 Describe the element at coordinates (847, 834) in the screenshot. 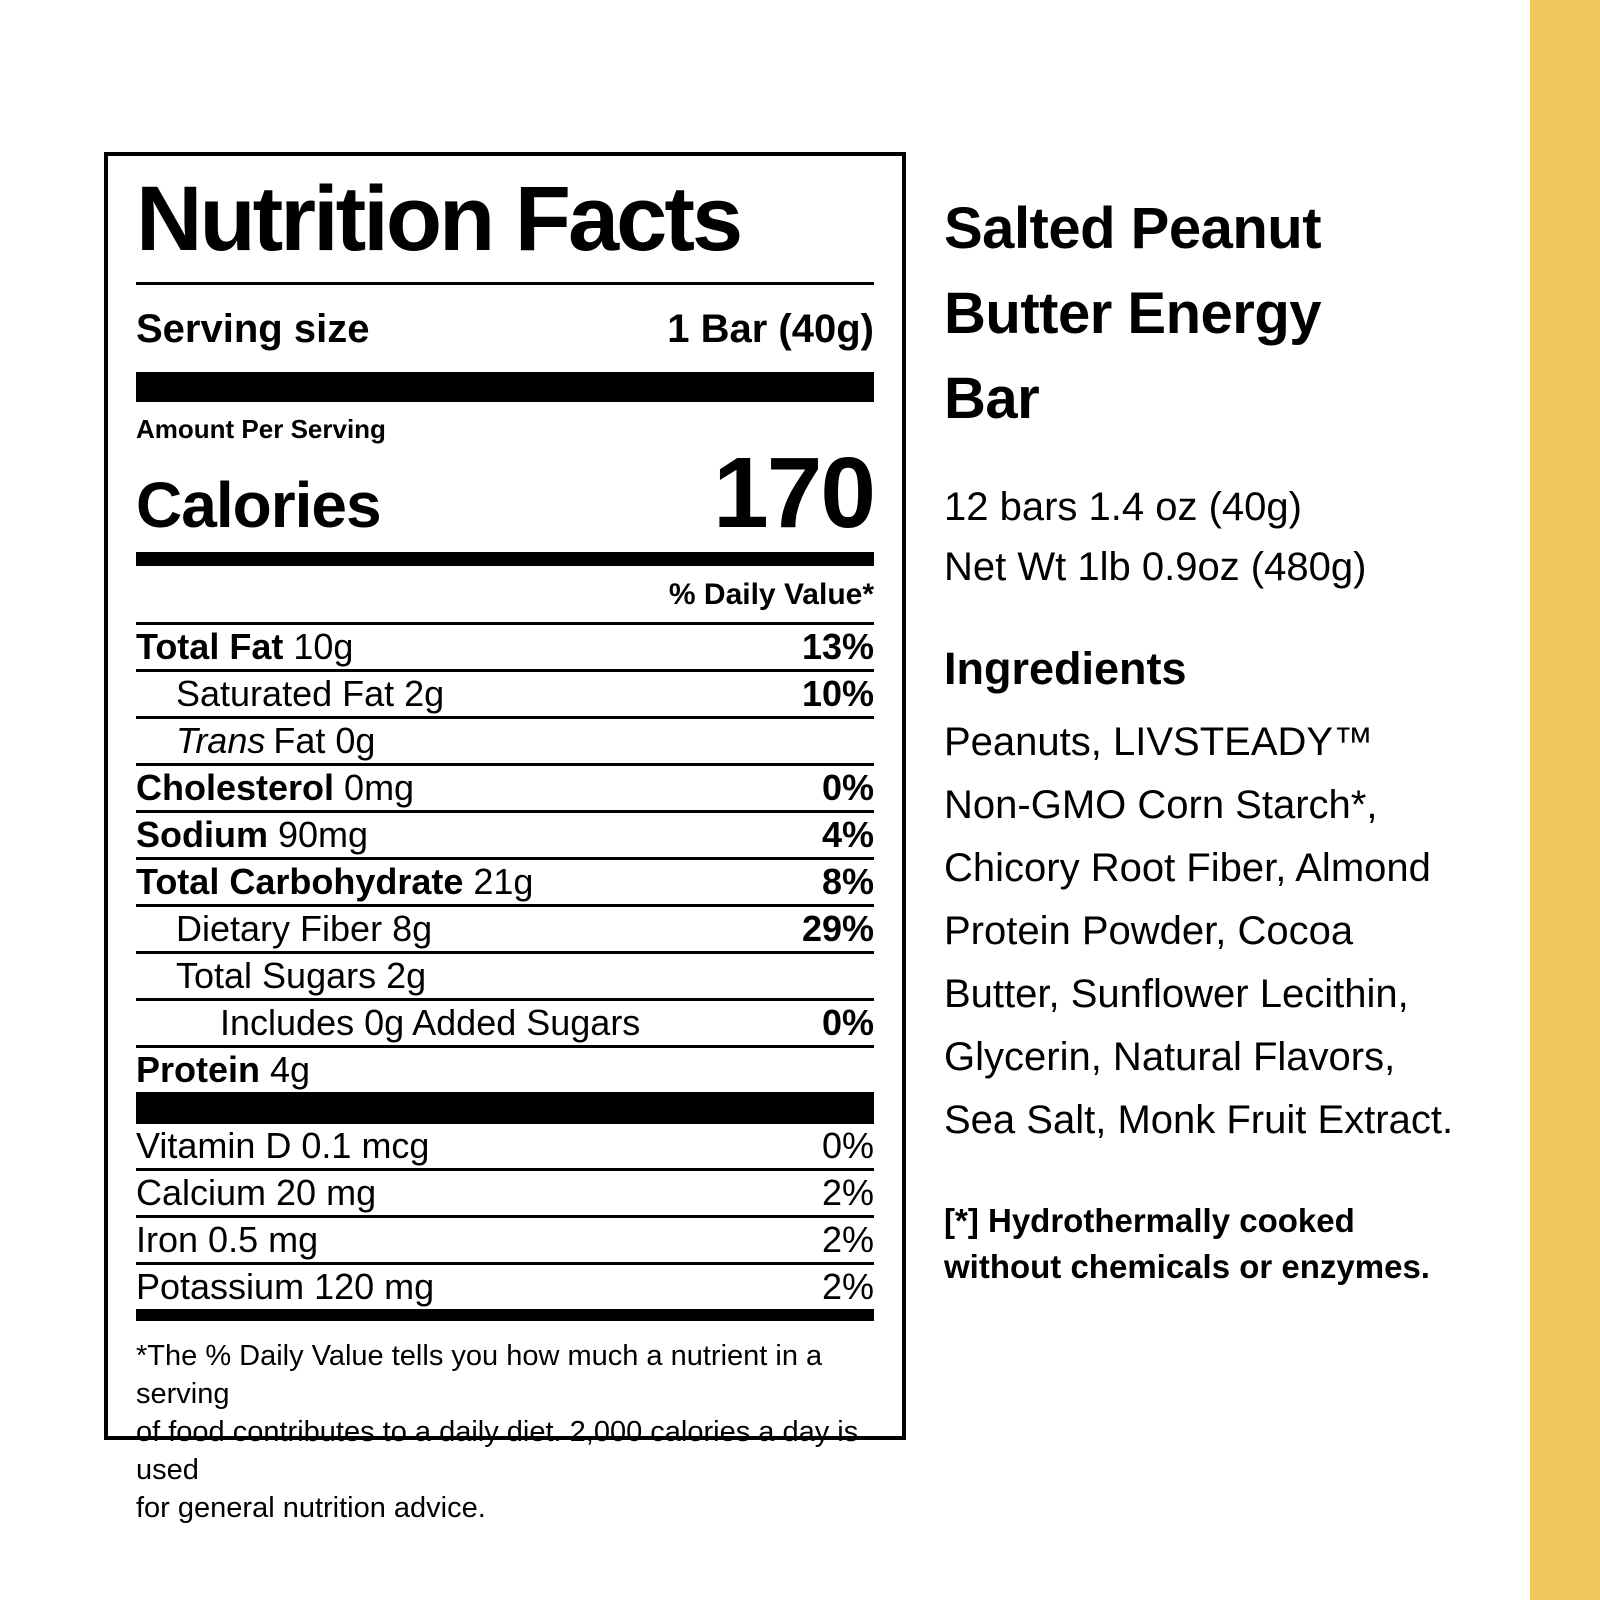

I see `nutrient-daily-value: 4%` at that location.